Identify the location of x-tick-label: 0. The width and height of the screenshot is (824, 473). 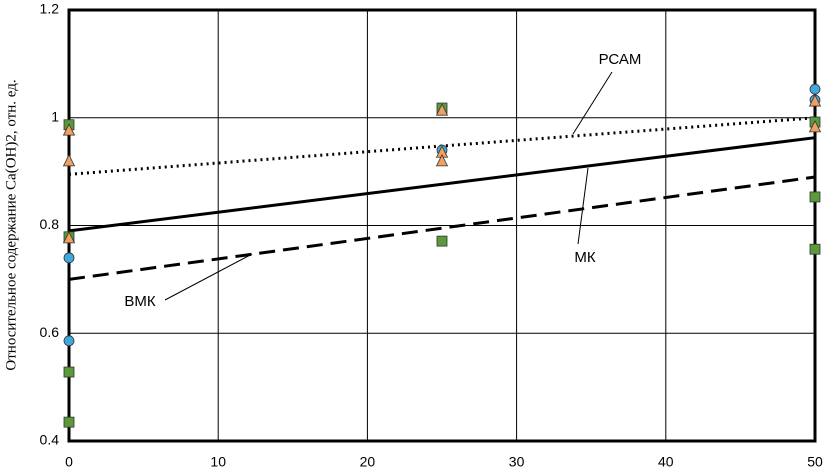
(69, 462).